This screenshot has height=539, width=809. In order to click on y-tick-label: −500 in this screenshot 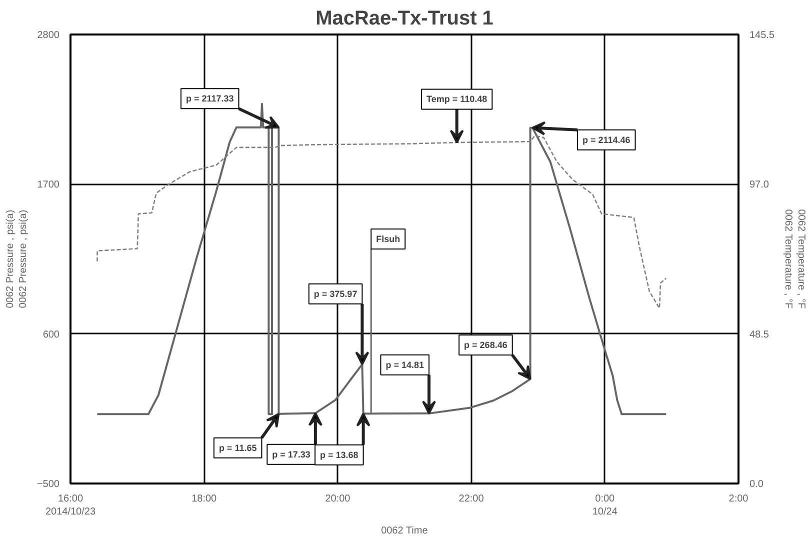, I will do `click(48, 484)`.